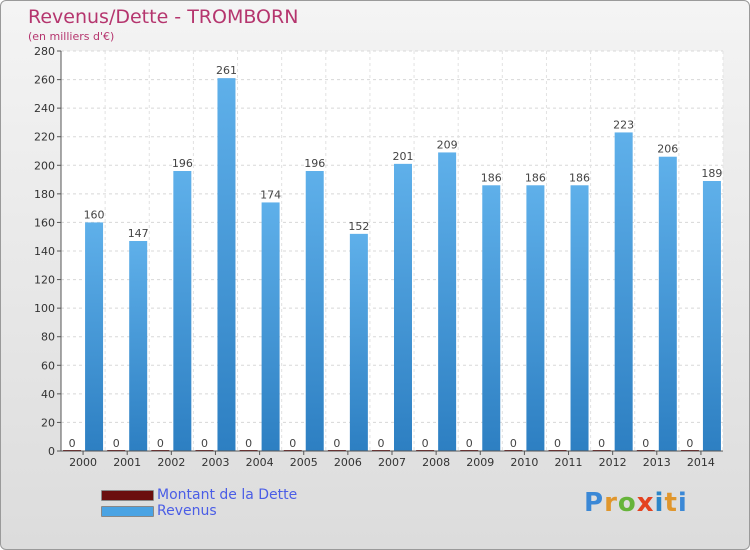  I want to click on chart-subtitle: (en milliers d'€), so click(71, 36).